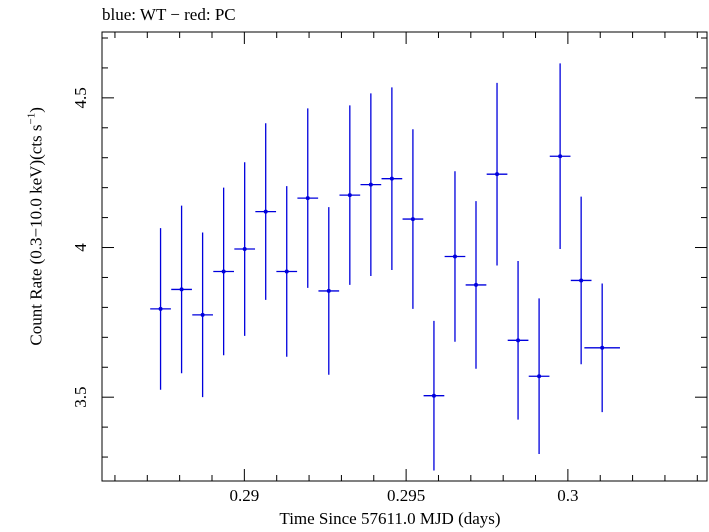 This screenshot has height=532, width=709. What do you see at coordinates (244, 495) in the screenshot?
I see `x-tick-label: 0.29` at bounding box center [244, 495].